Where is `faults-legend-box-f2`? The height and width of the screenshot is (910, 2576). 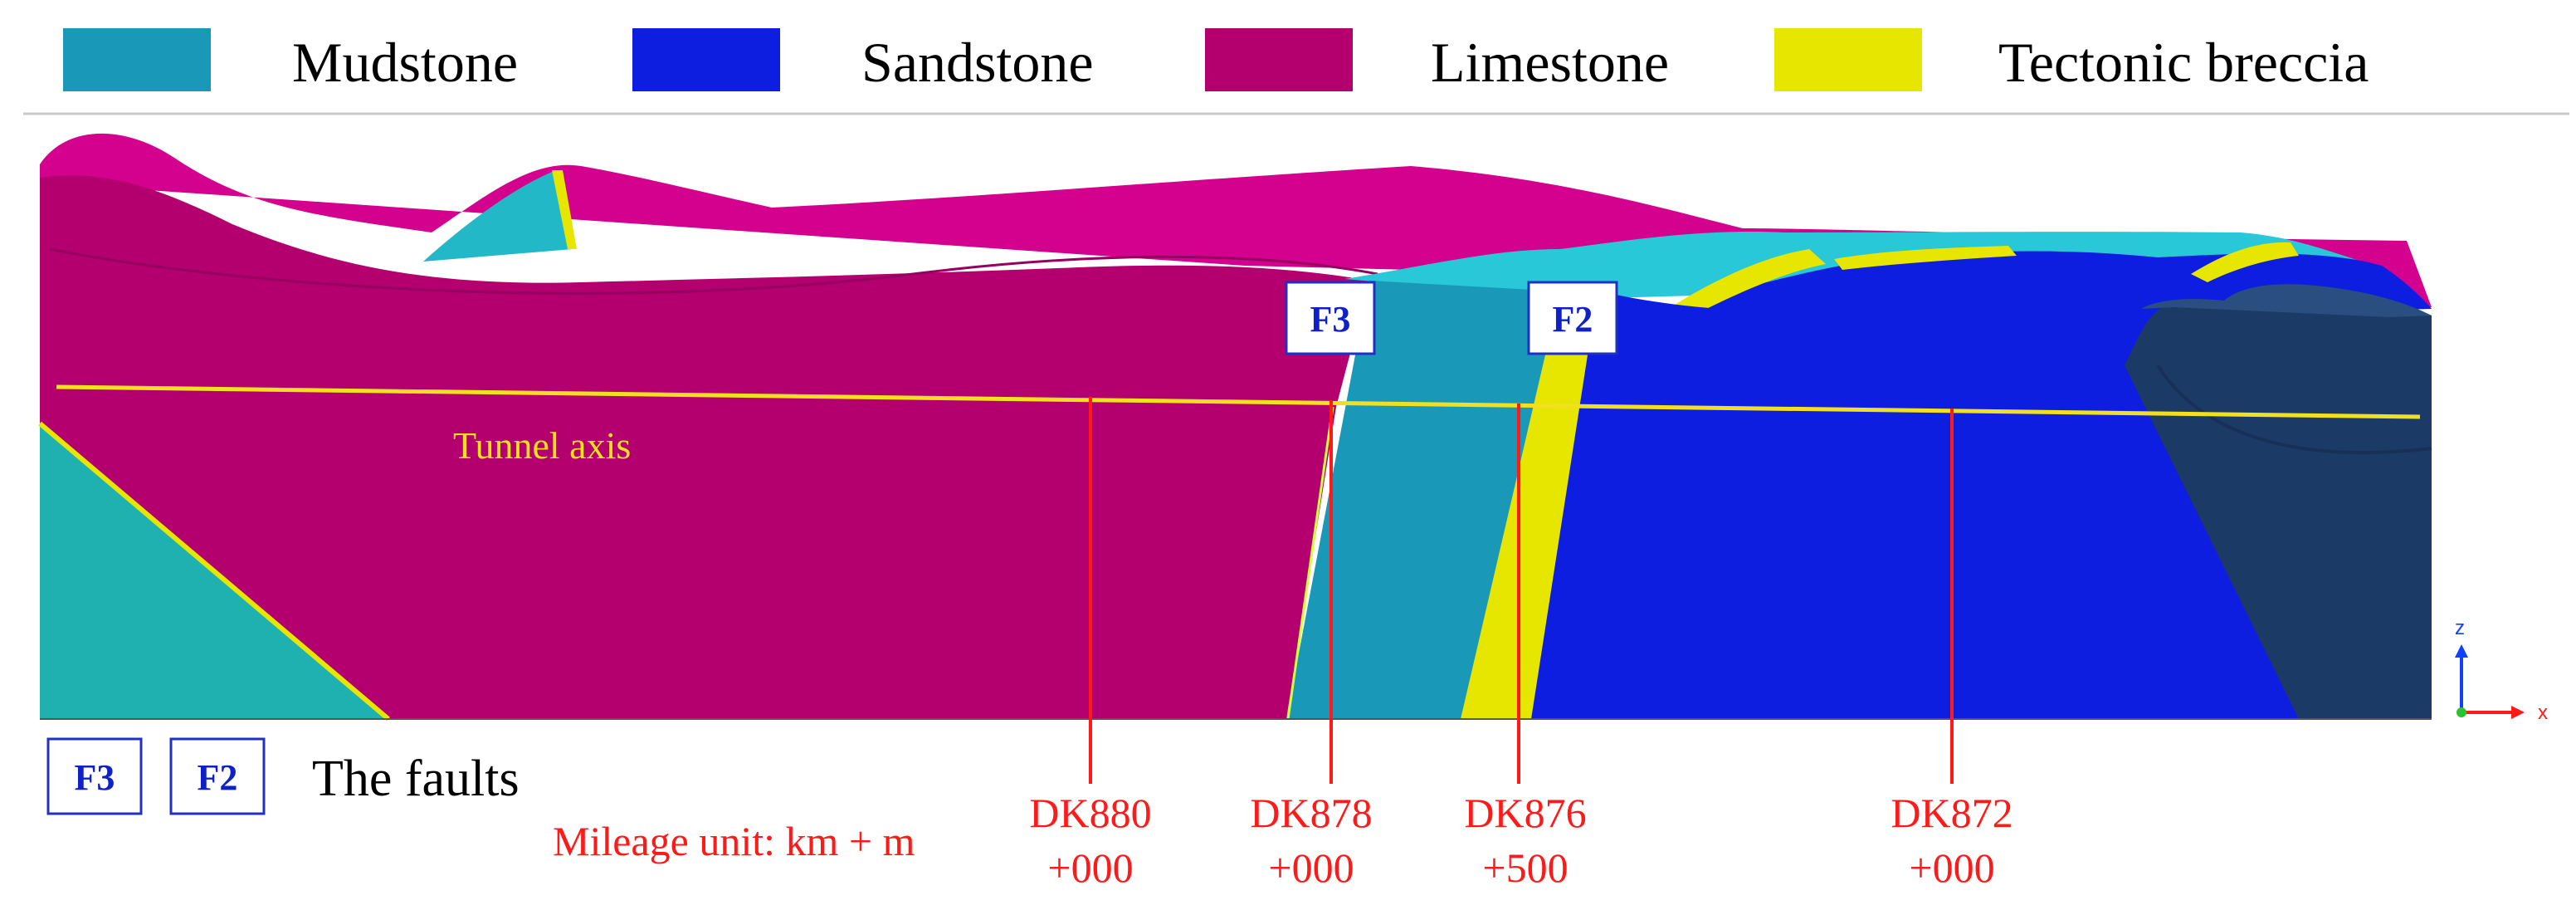
faults-legend-box-f2 is located at coordinates (218, 776).